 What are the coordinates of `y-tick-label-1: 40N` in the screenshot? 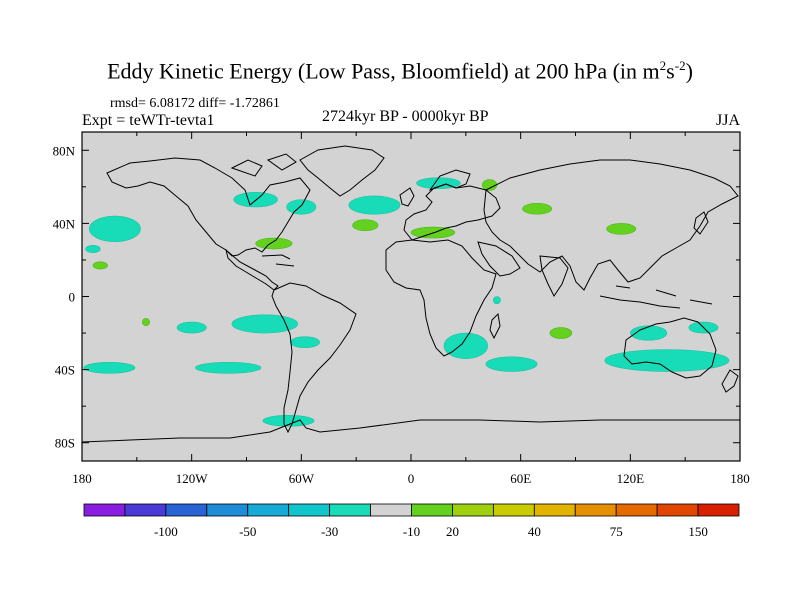 It's located at (64, 223).